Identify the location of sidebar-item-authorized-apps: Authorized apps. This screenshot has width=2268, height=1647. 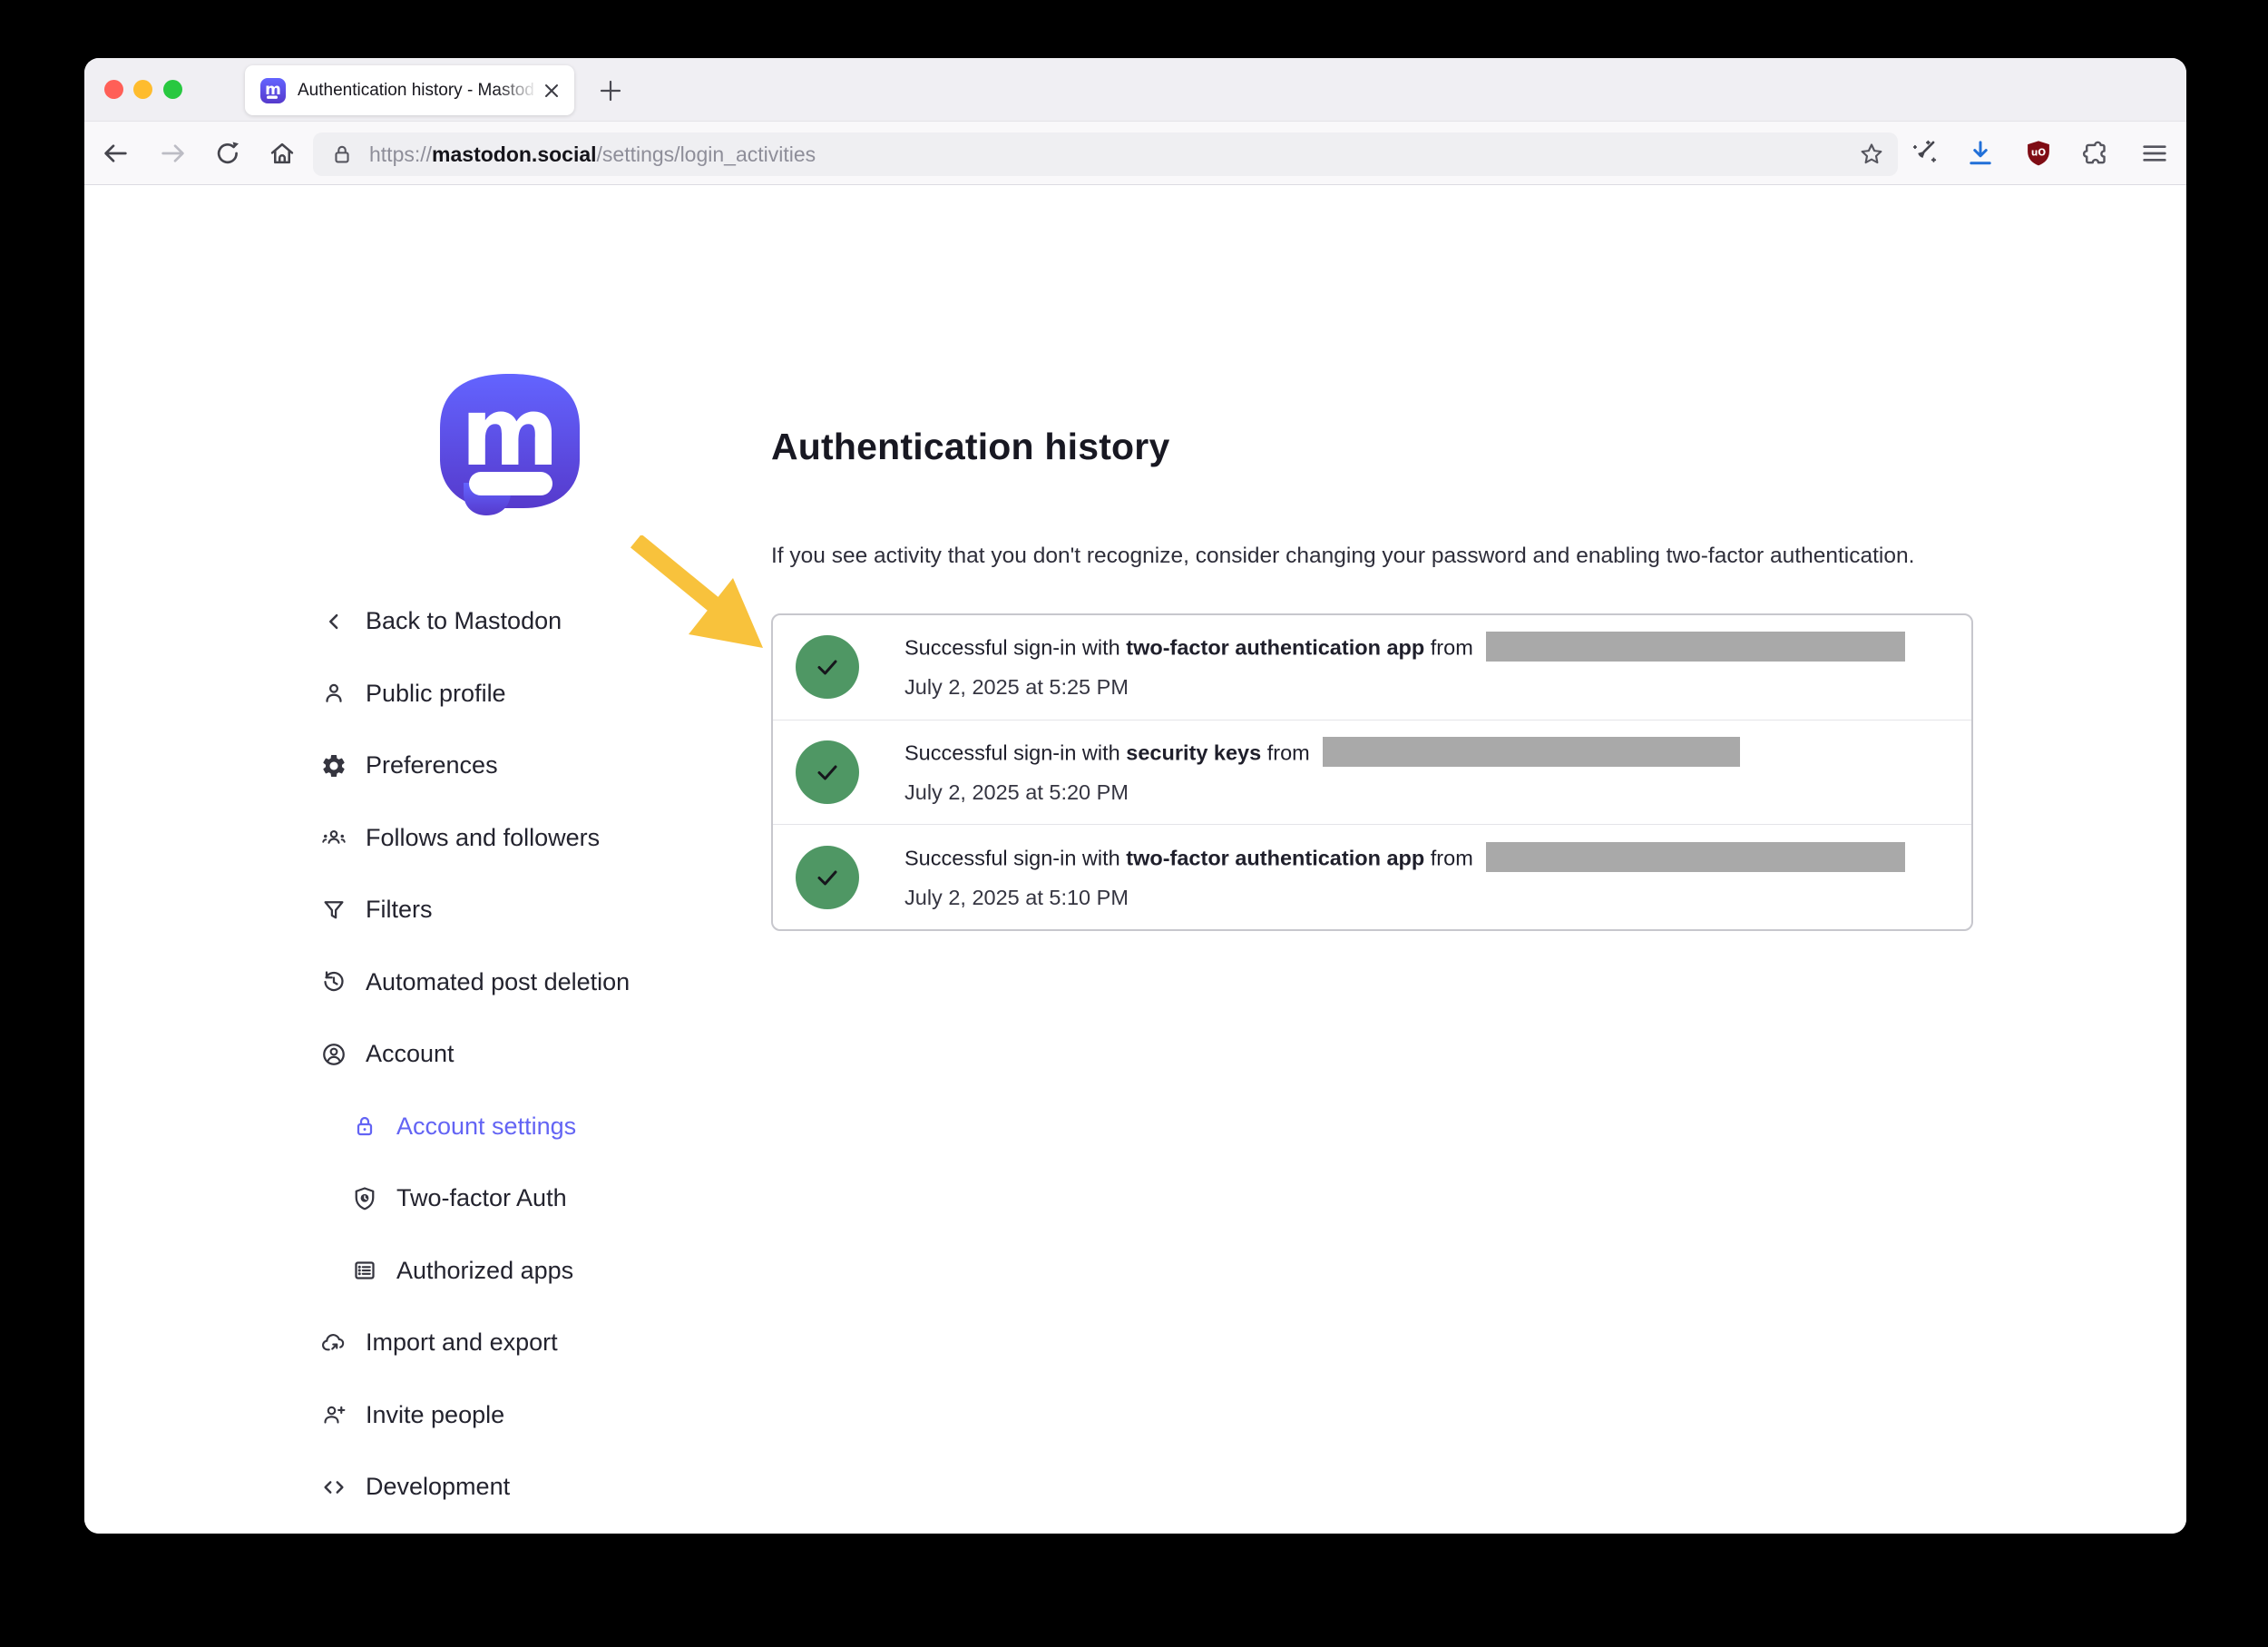
(526, 1271).